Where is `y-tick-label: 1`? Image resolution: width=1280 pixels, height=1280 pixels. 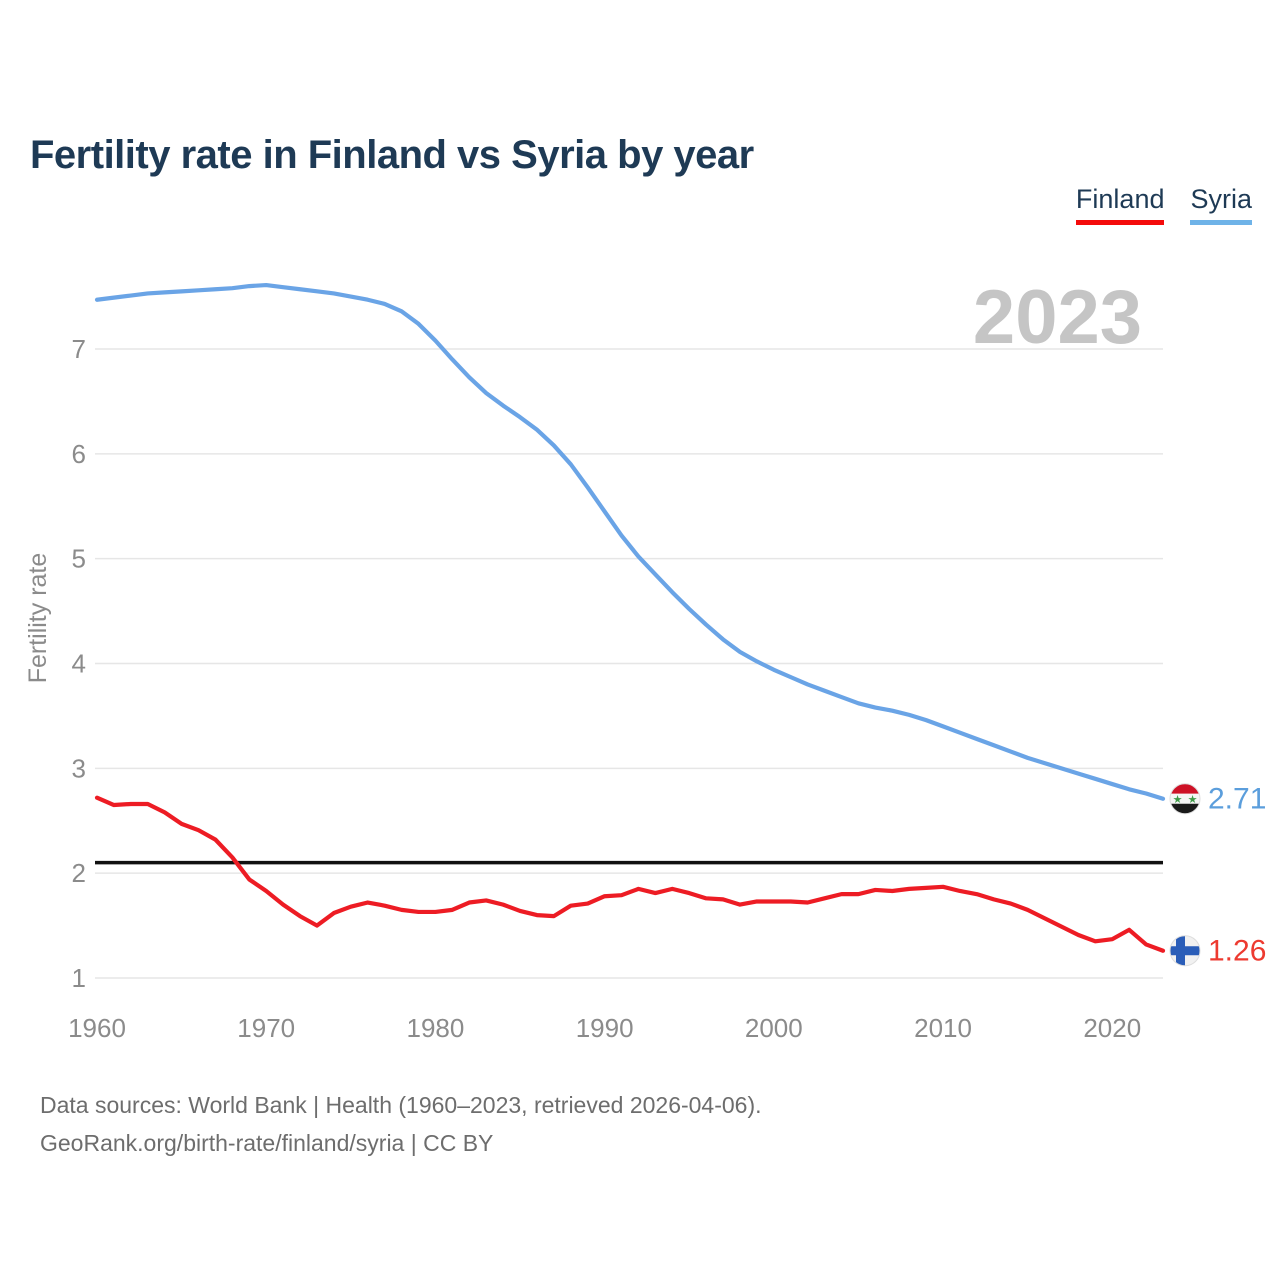
y-tick-label: 1 is located at coordinates (79, 978).